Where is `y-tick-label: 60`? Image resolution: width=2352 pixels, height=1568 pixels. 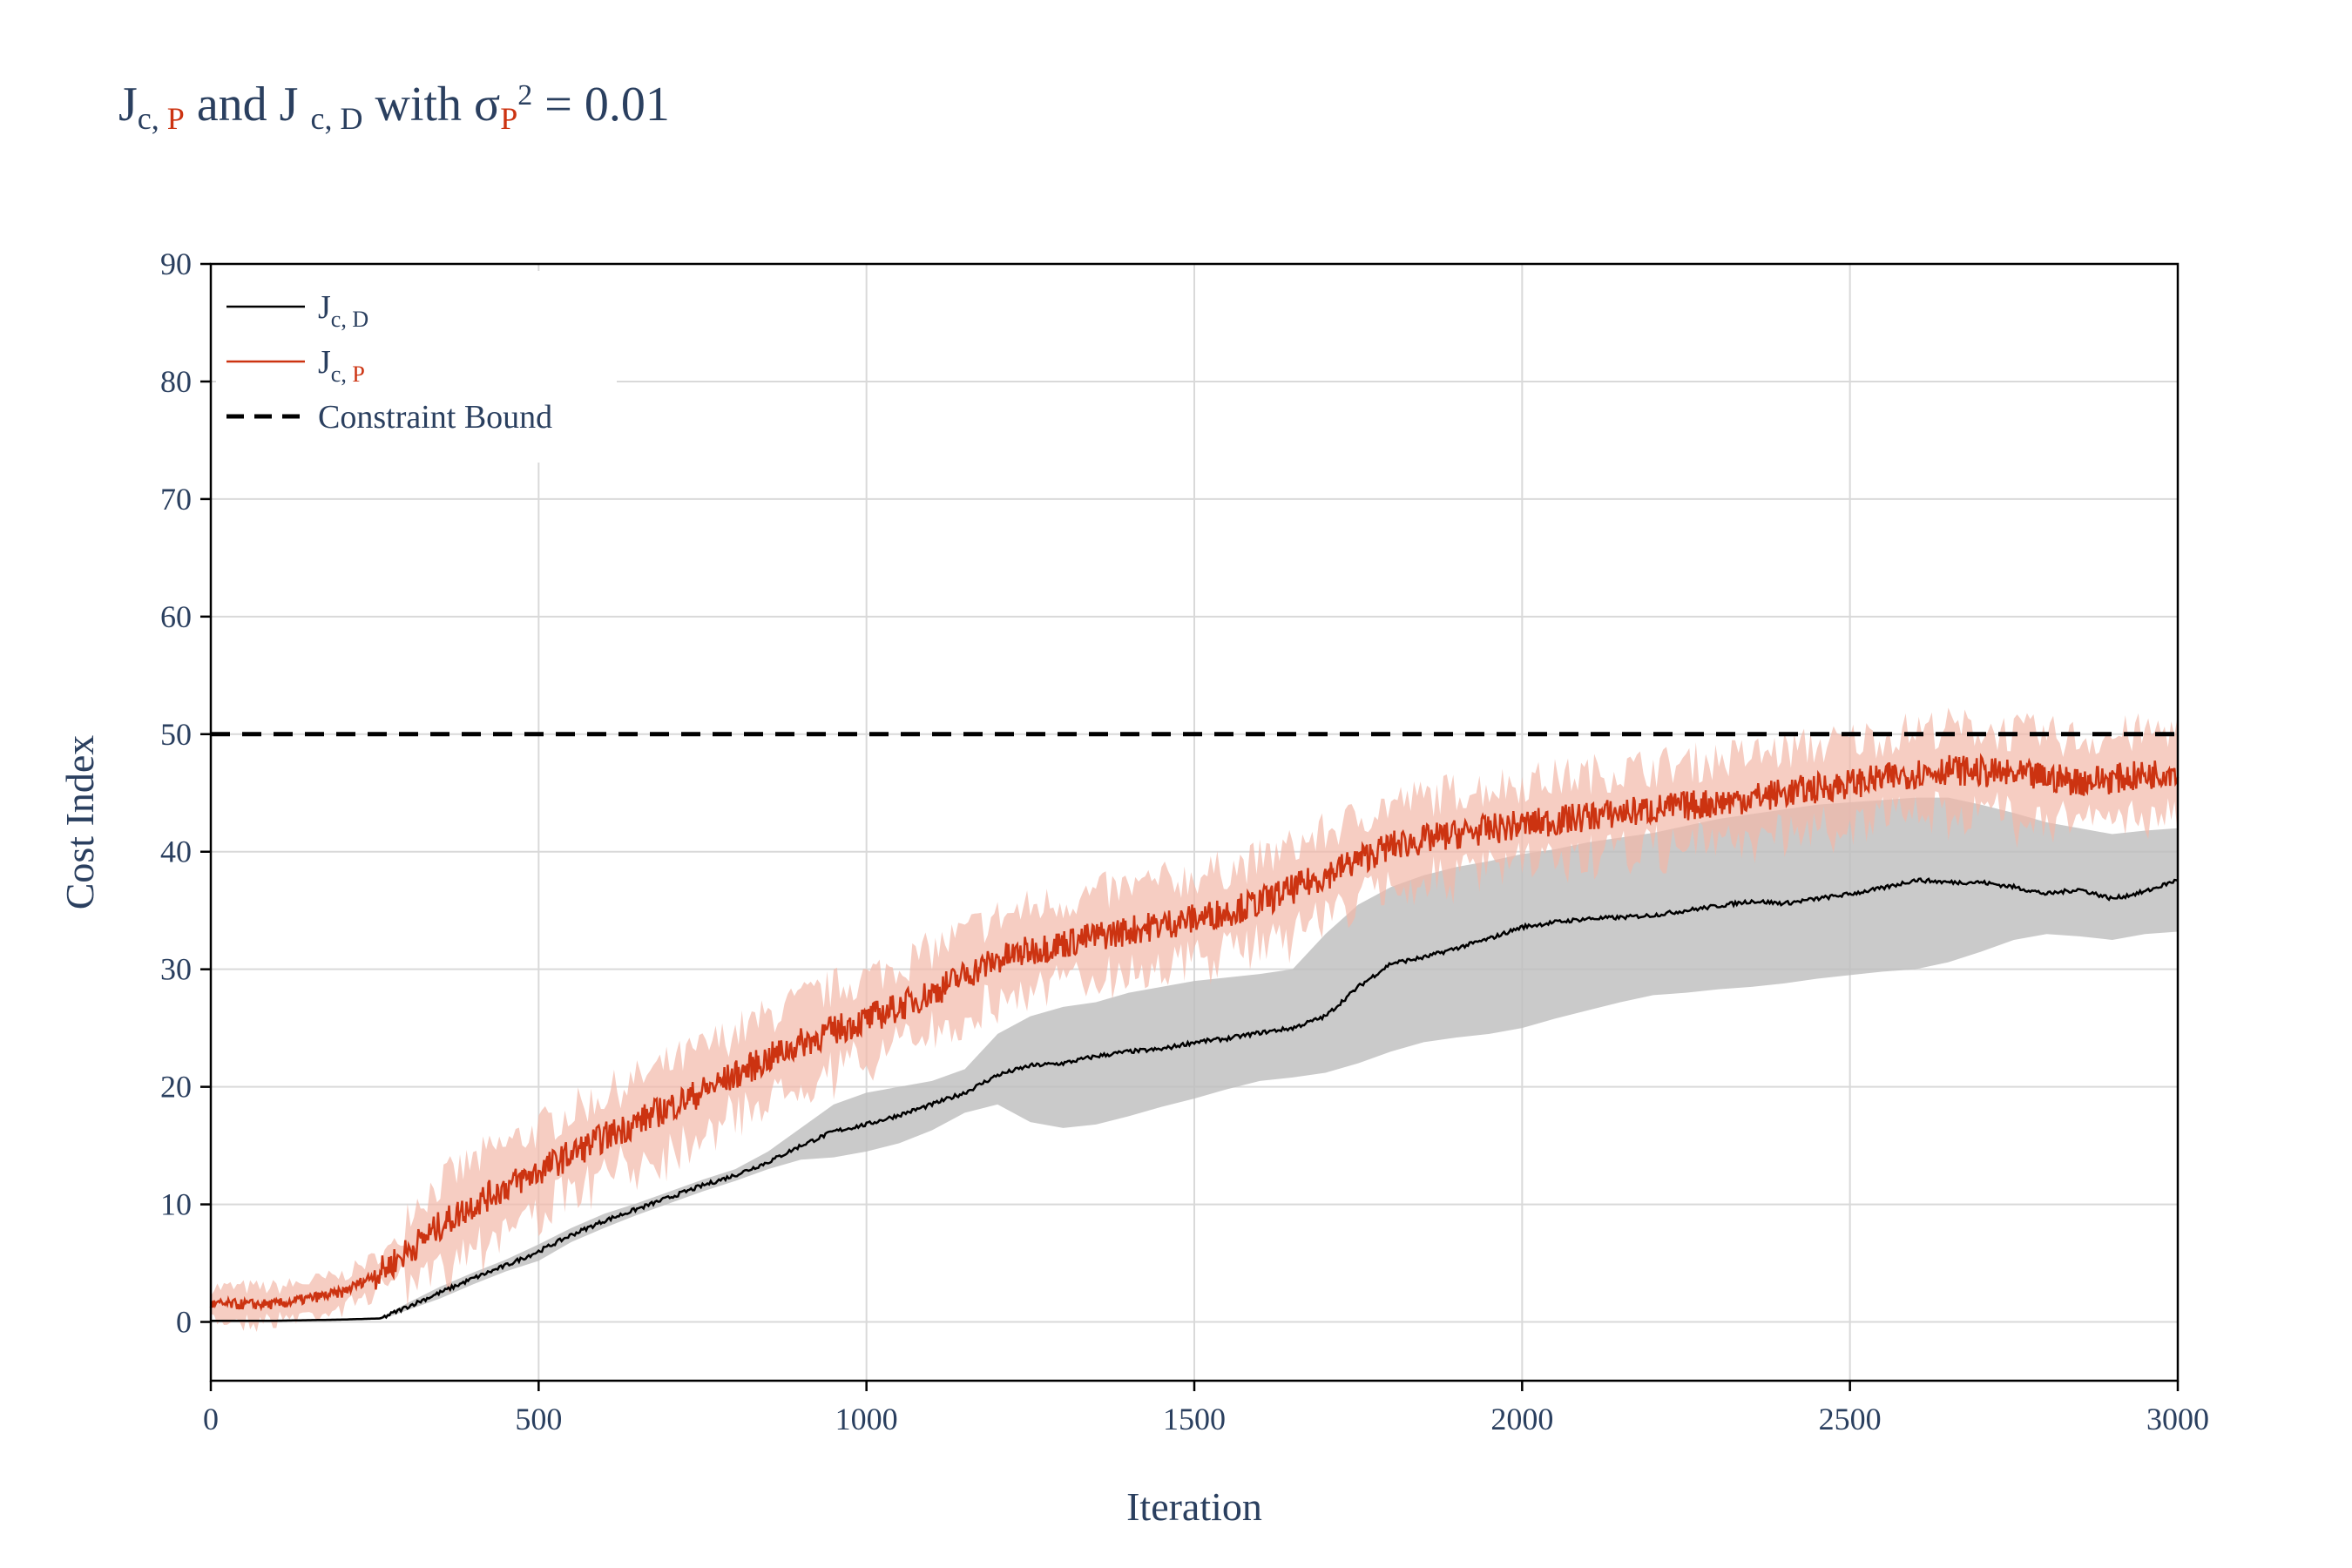
y-tick-label: 60 is located at coordinates (176, 616).